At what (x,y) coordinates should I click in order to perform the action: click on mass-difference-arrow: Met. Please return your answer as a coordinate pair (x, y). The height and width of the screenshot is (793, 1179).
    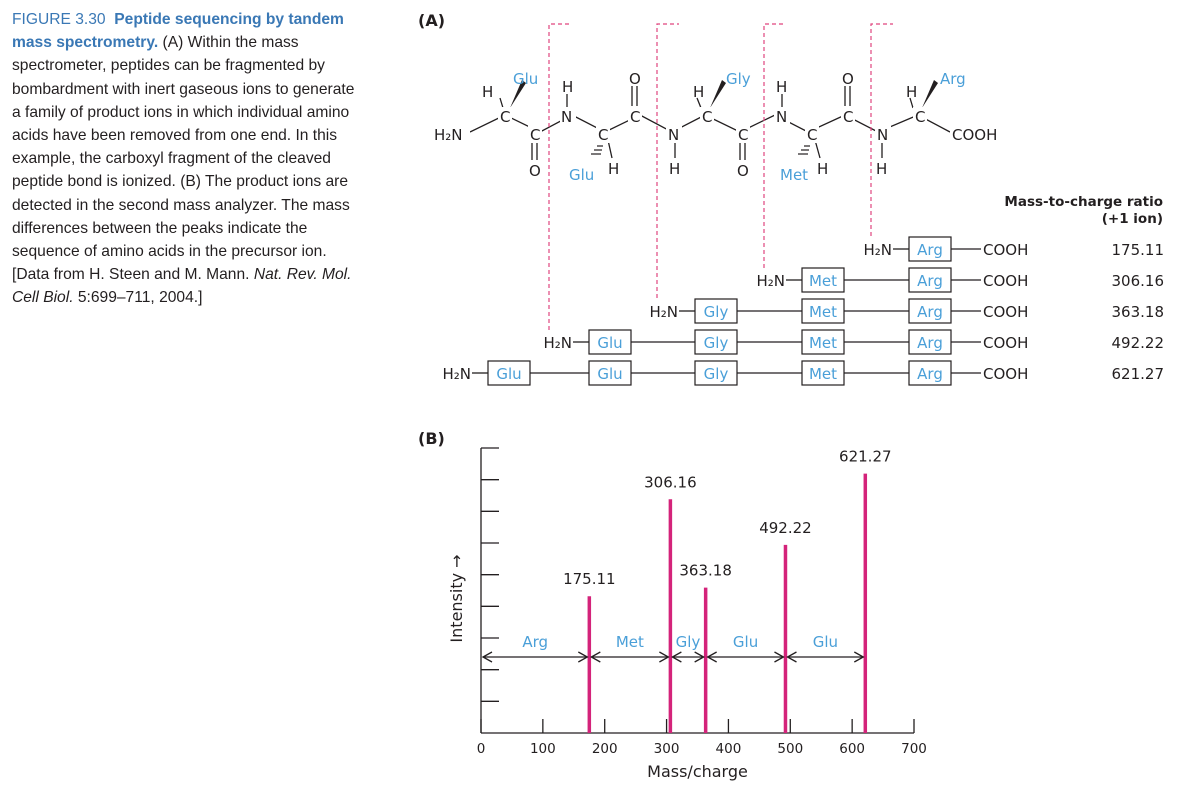
    Looking at the image, I should click on (629, 648).